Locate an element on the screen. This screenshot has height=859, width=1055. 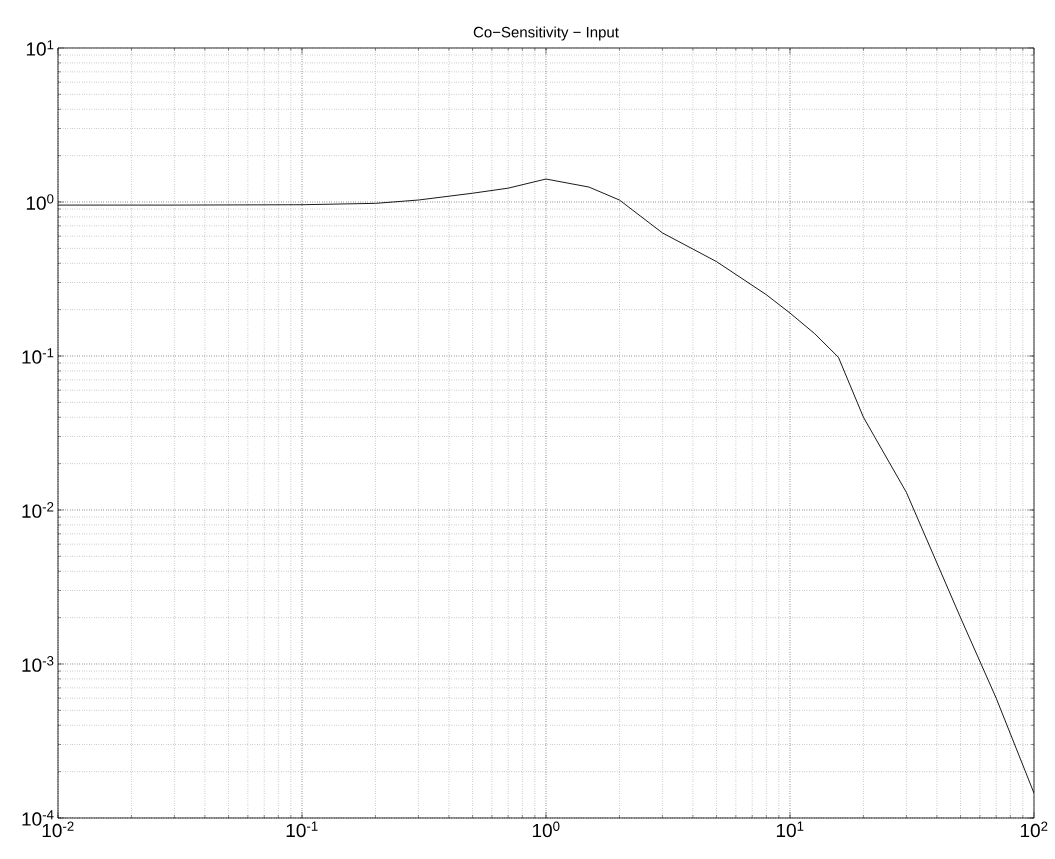
x-tick-label: 10$^{2}$ is located at coordinates (1034, 829).